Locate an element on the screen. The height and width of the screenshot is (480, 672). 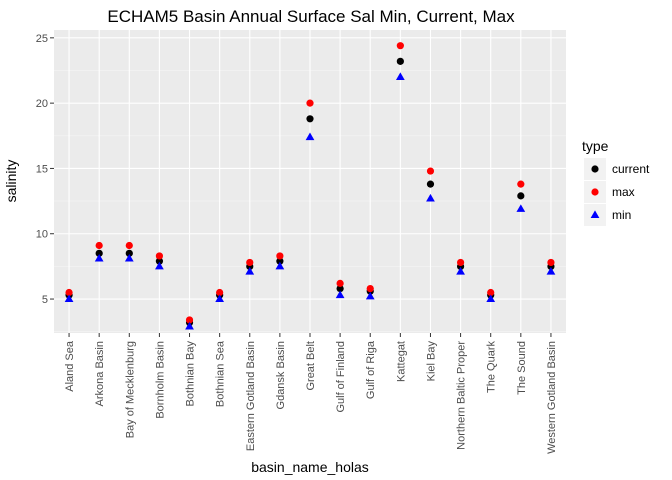
legend: type current max min is located at coordinates (616, 182).